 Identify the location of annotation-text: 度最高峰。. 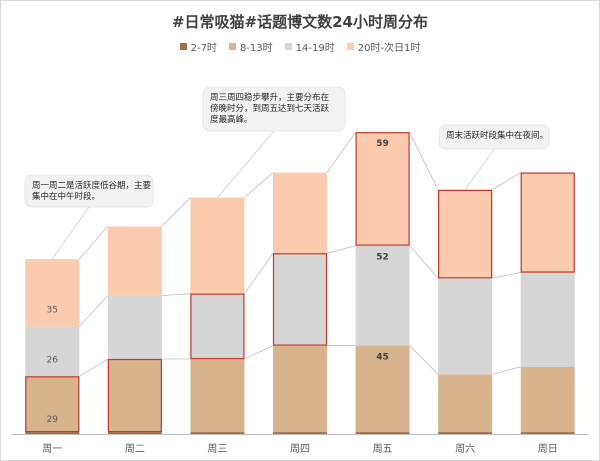
(231, 119).